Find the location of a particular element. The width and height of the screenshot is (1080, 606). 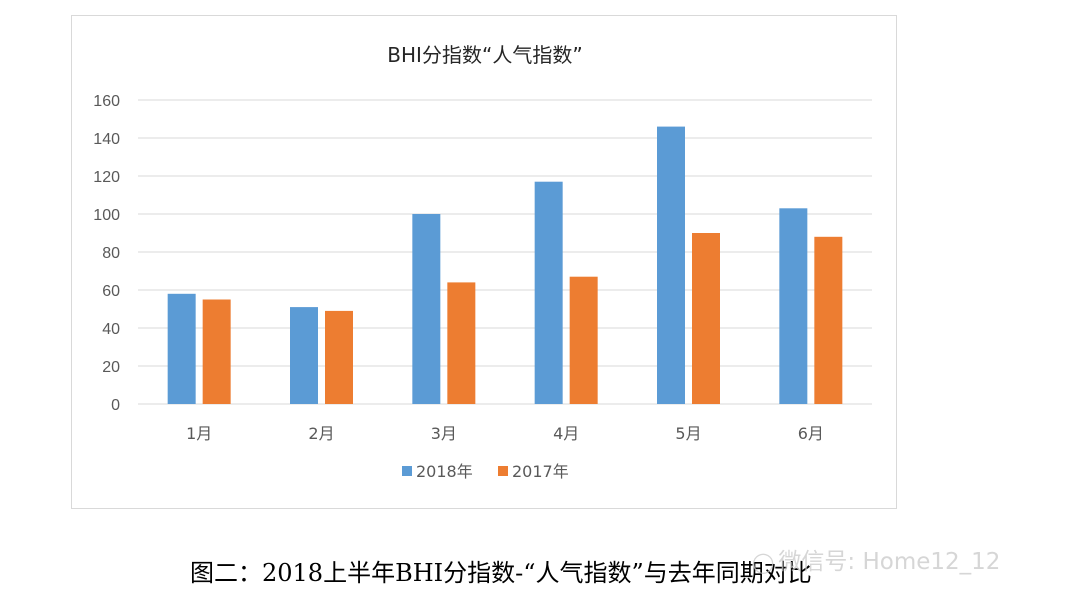

y-axis-ticks: 0 20 40 60 80 100 120 140 160 is located at coordinates (106, 253).